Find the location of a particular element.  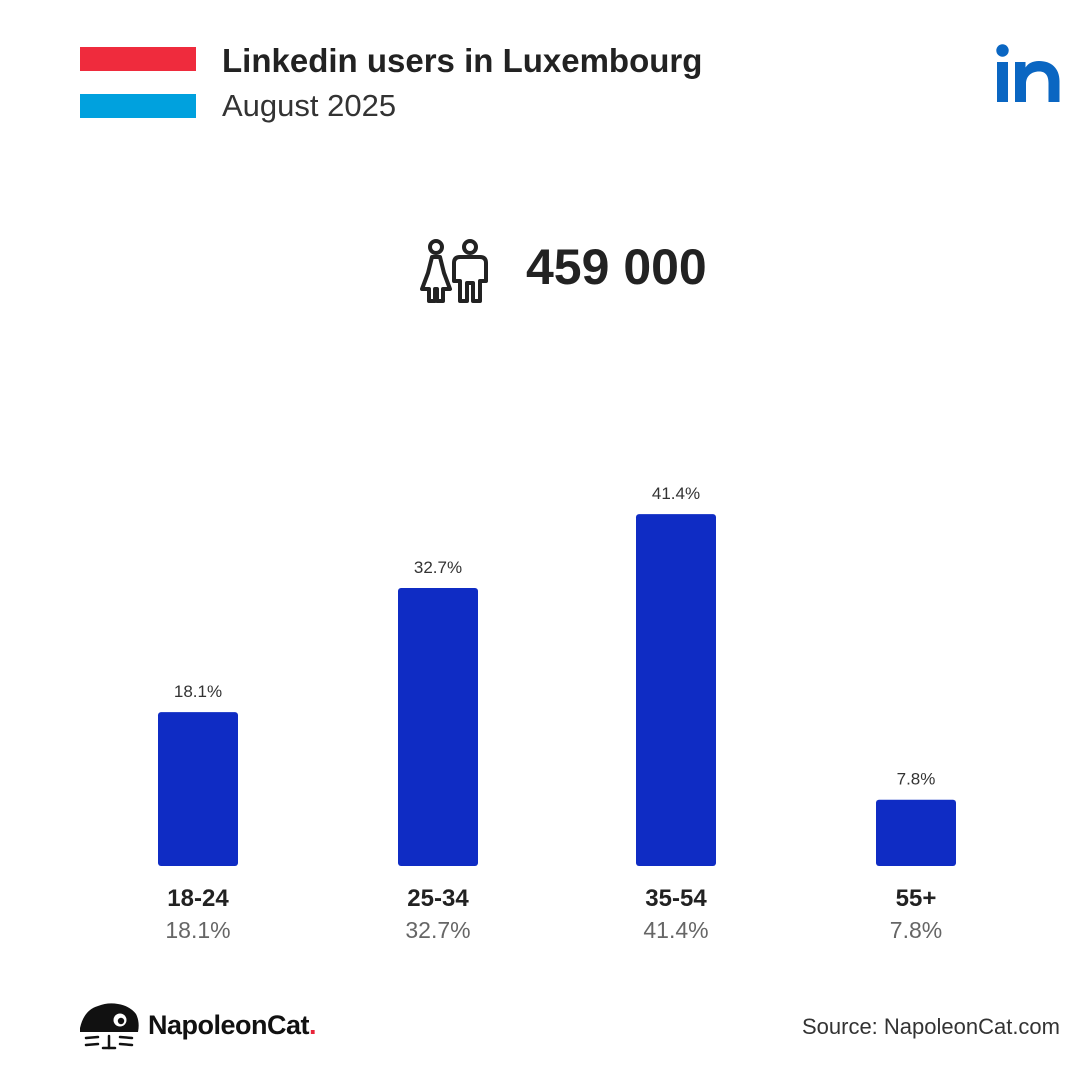

page-title: Linkedin users in Luxembourg is located at coordinates (462, 60).